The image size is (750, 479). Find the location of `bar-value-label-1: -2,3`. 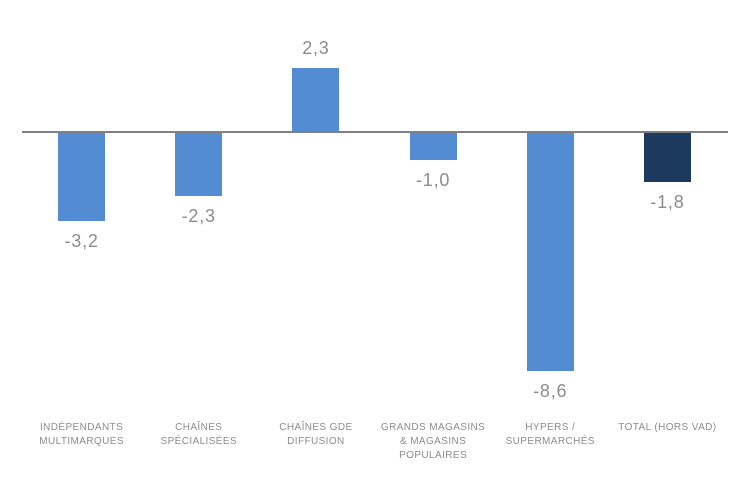

bar-value-label-1: -2,3 is located at coordinates (198, 215).